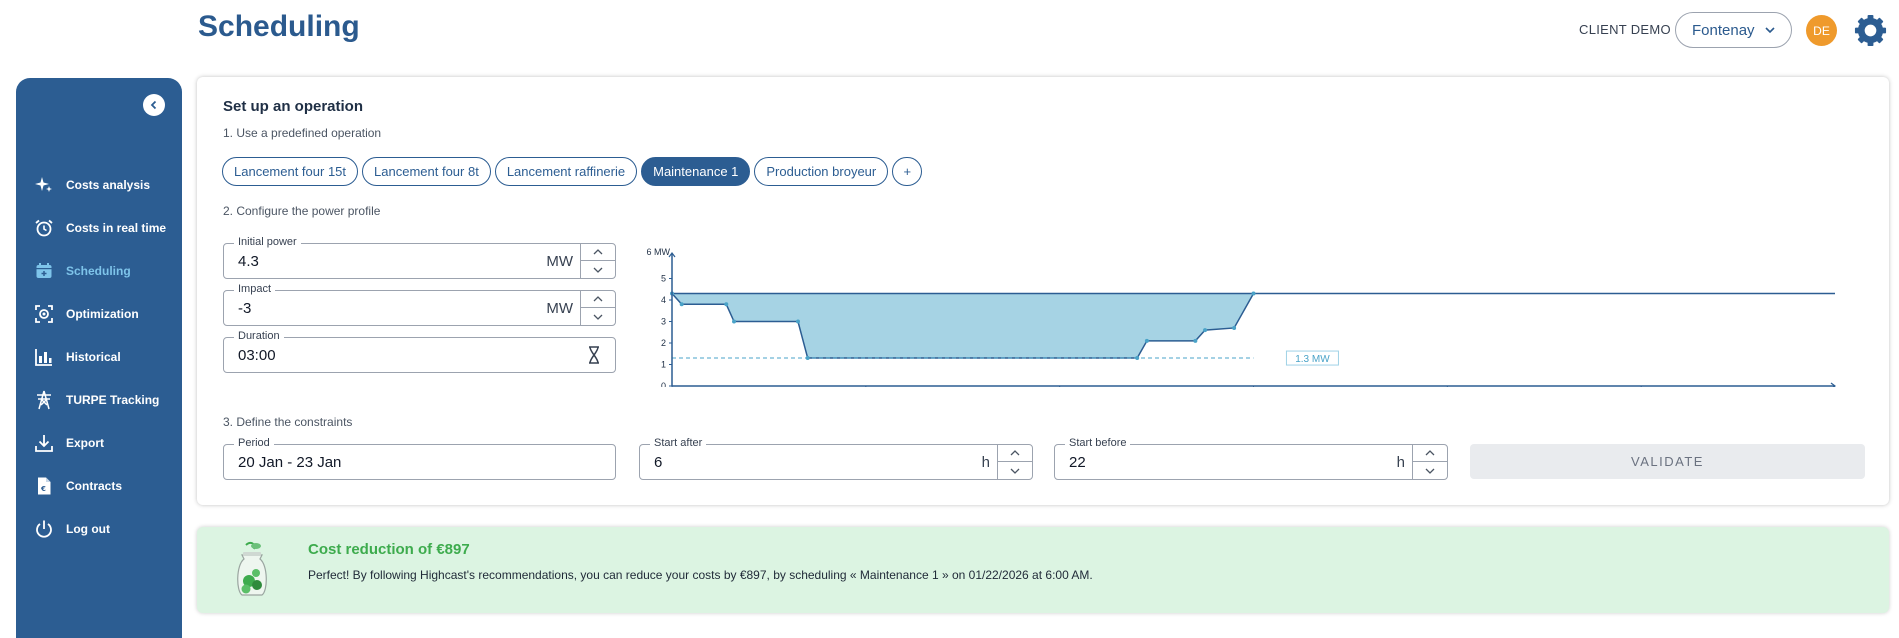 This screenshot has width=1899, height=638. I want to click on collapse-sidebar-button, so click(154, 105).